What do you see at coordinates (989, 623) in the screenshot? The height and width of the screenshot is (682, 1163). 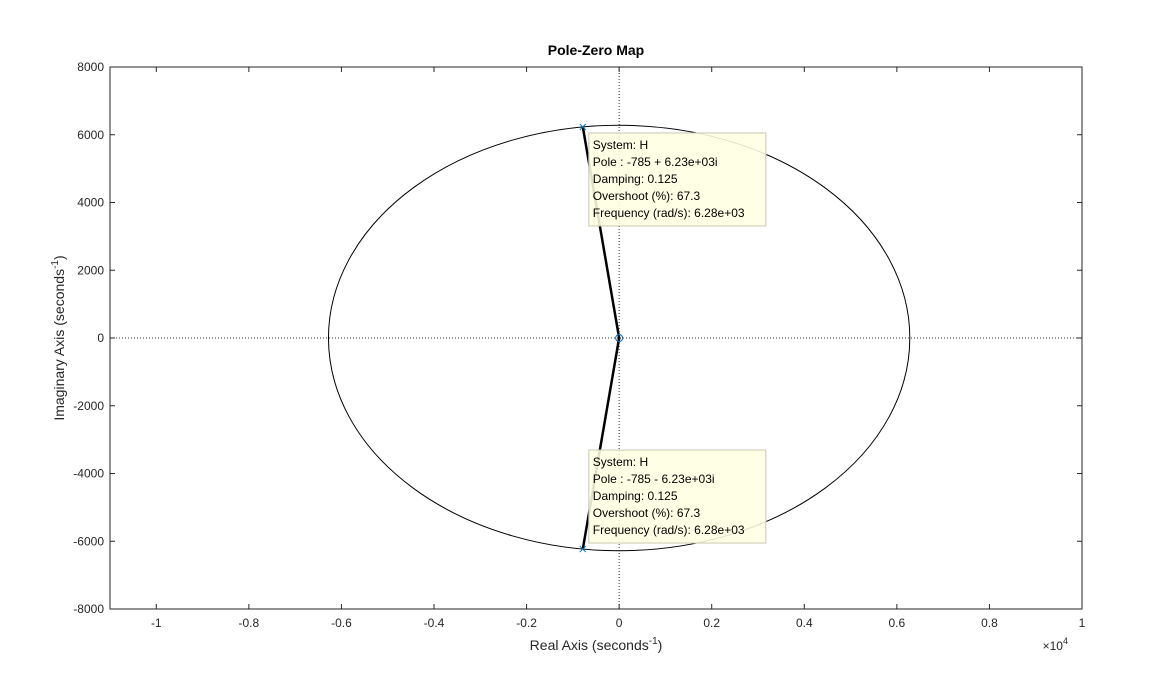 I see `x-tick-label: 0.8` at bounding box center [989, 623].